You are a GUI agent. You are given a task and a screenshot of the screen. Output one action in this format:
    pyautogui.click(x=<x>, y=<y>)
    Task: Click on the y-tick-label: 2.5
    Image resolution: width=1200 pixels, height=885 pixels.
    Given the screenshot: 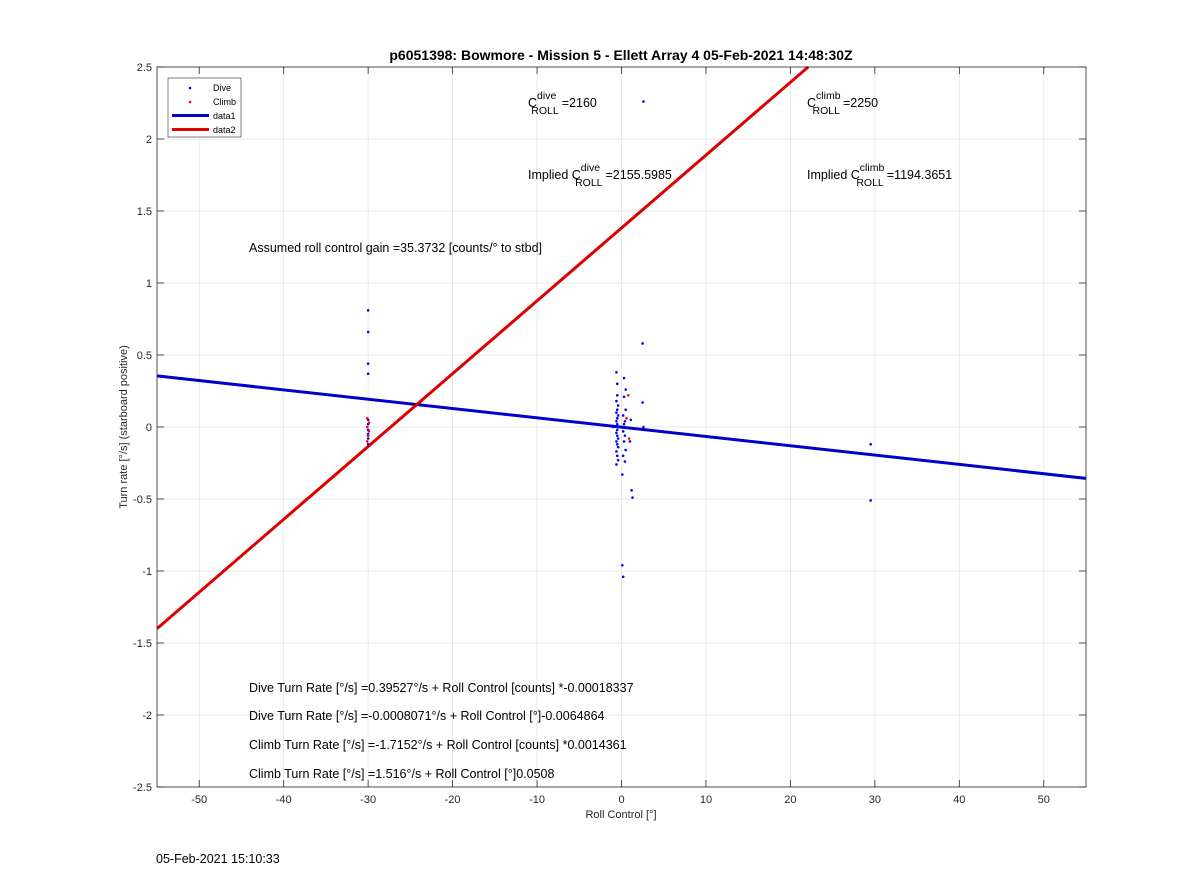 What is the action you would take?
    pyautogui.click(x=144, y=68)
    